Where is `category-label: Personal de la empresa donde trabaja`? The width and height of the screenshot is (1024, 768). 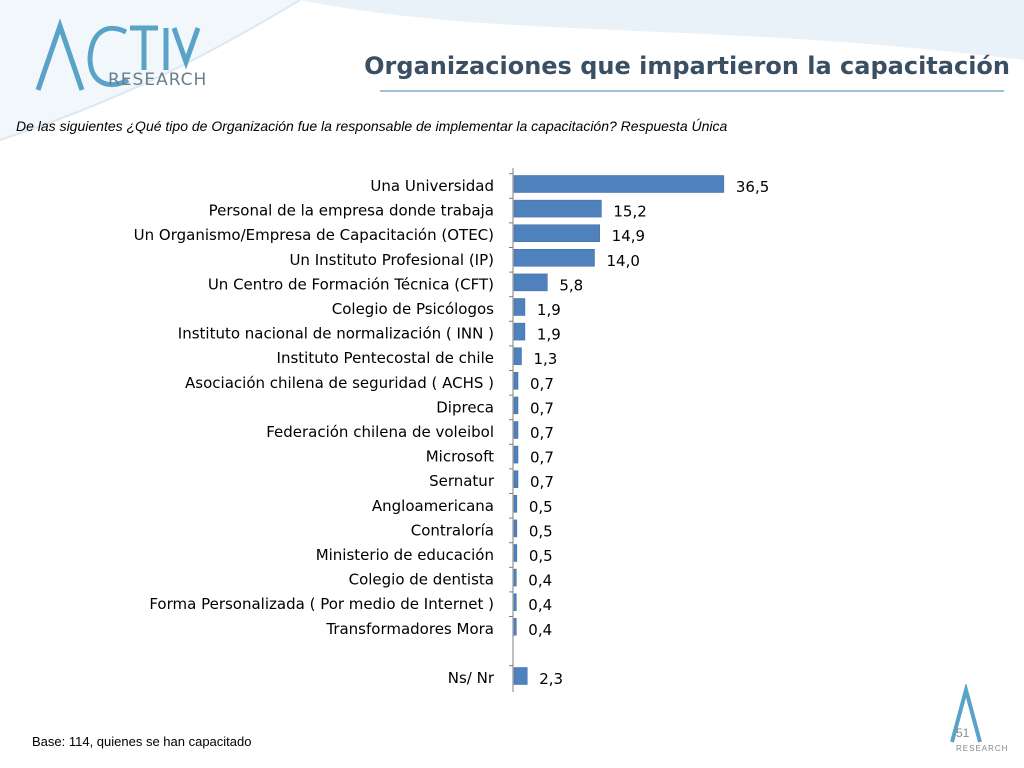 category-label: Personal de la empresa donde trabaja is located at coordinates (351, 211).